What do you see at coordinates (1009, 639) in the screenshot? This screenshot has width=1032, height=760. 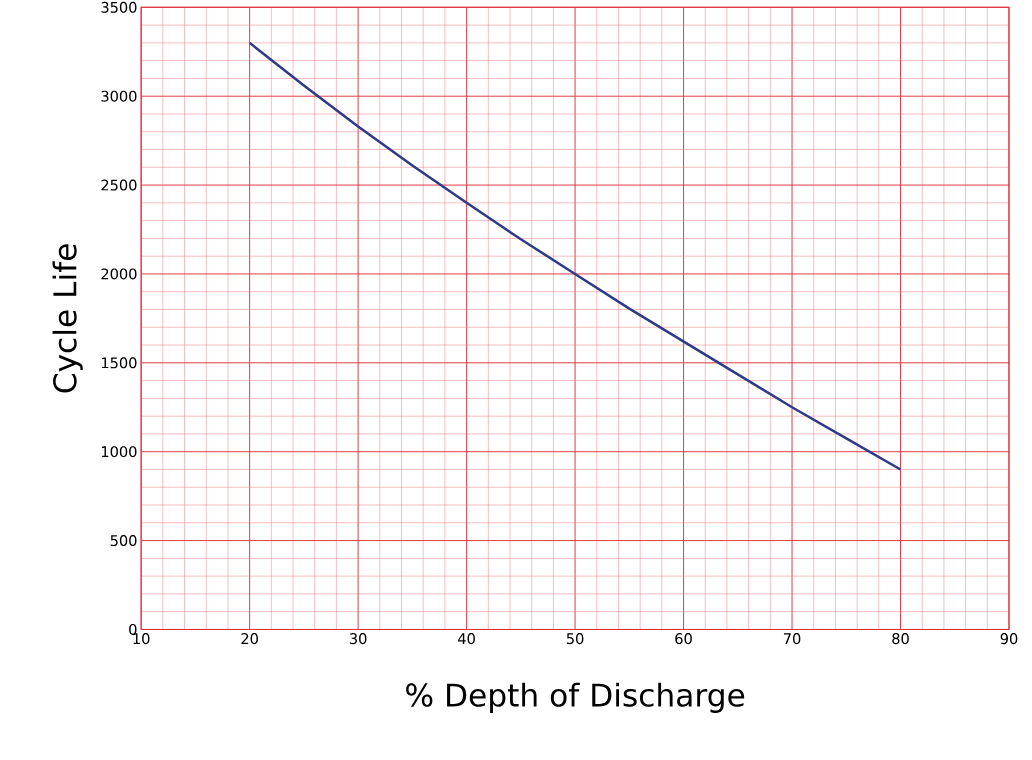 I see `x-tick-label: 90` at bounding box center [1009, 639].